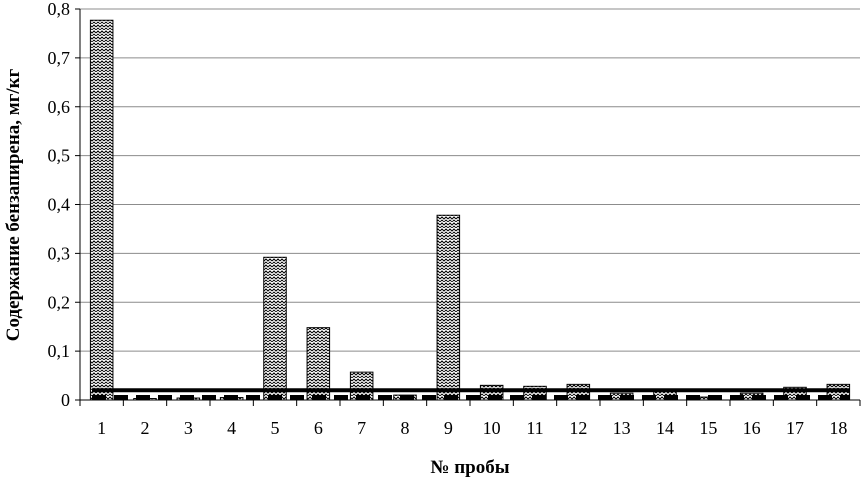 The image size is (863, 478). I want to click on y-tick-label: 0,7, so click(59, 58).